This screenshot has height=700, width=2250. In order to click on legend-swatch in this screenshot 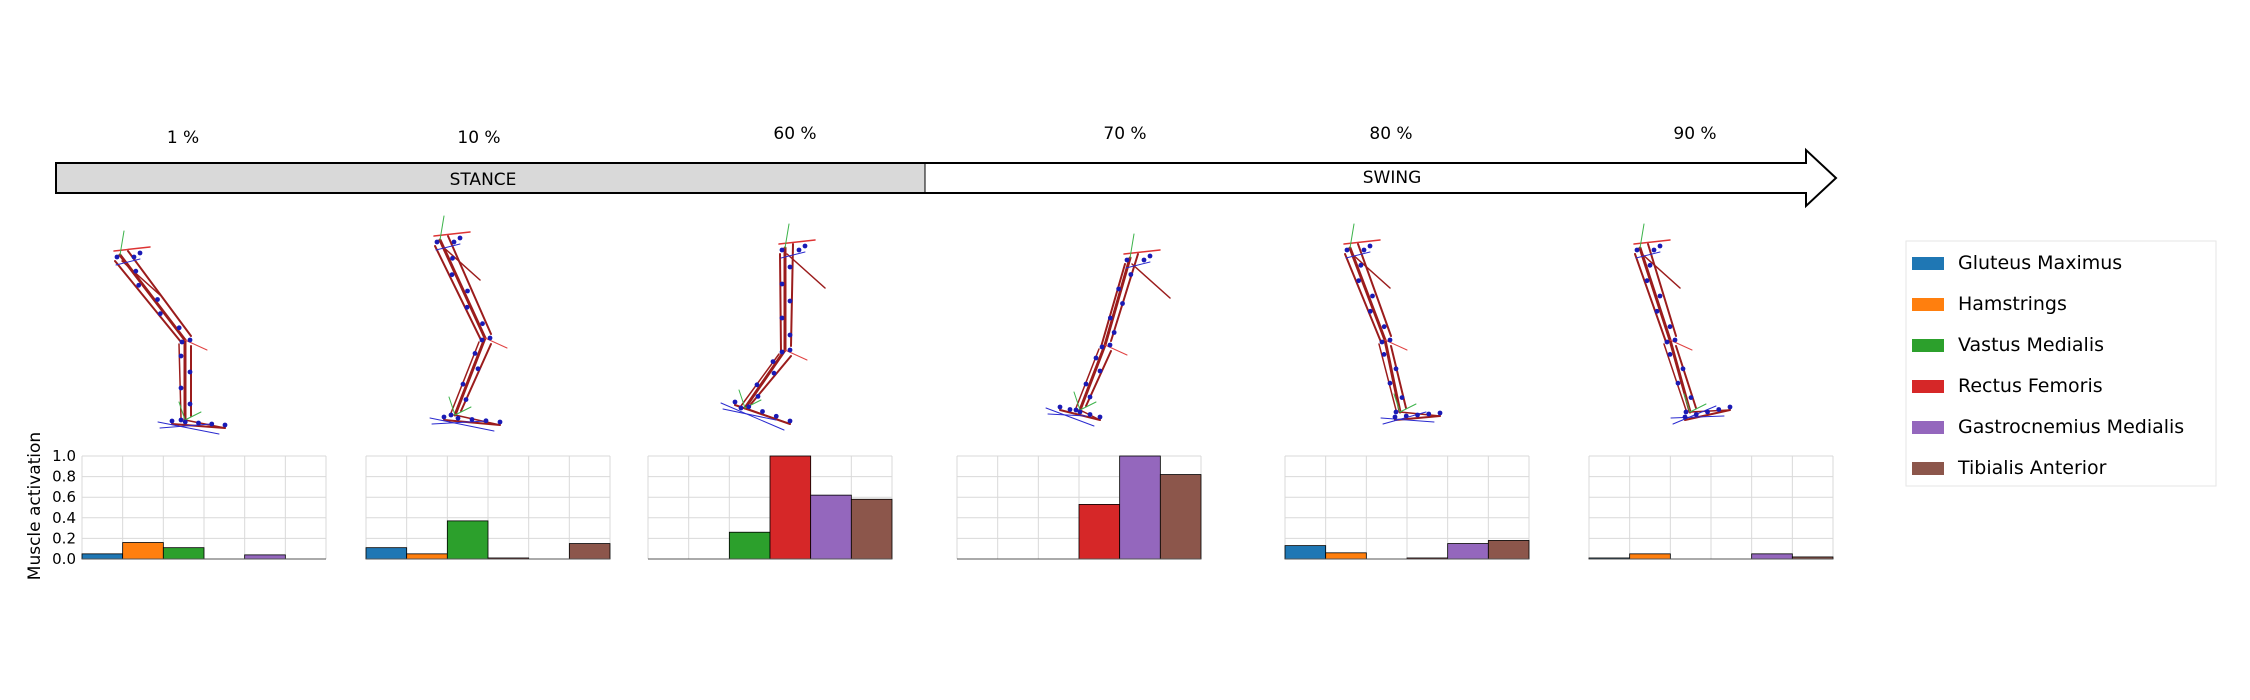, I will do `click(1928, 263)`.